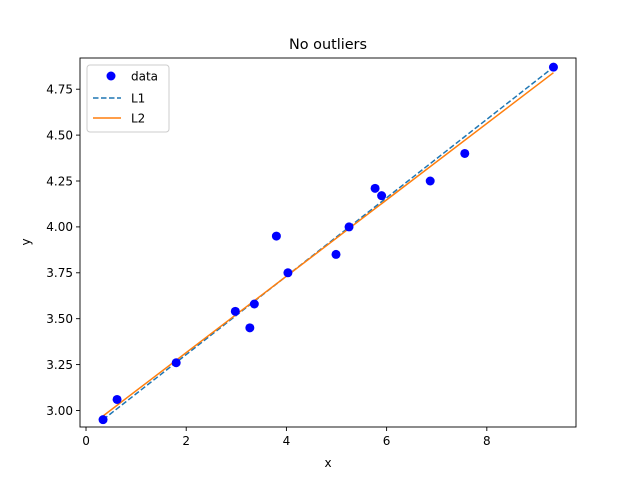  What do you see at coordinates (59, 365) in the screenshot?
I see `y-tick-label: 3.25` at bounding box center [59, 365].